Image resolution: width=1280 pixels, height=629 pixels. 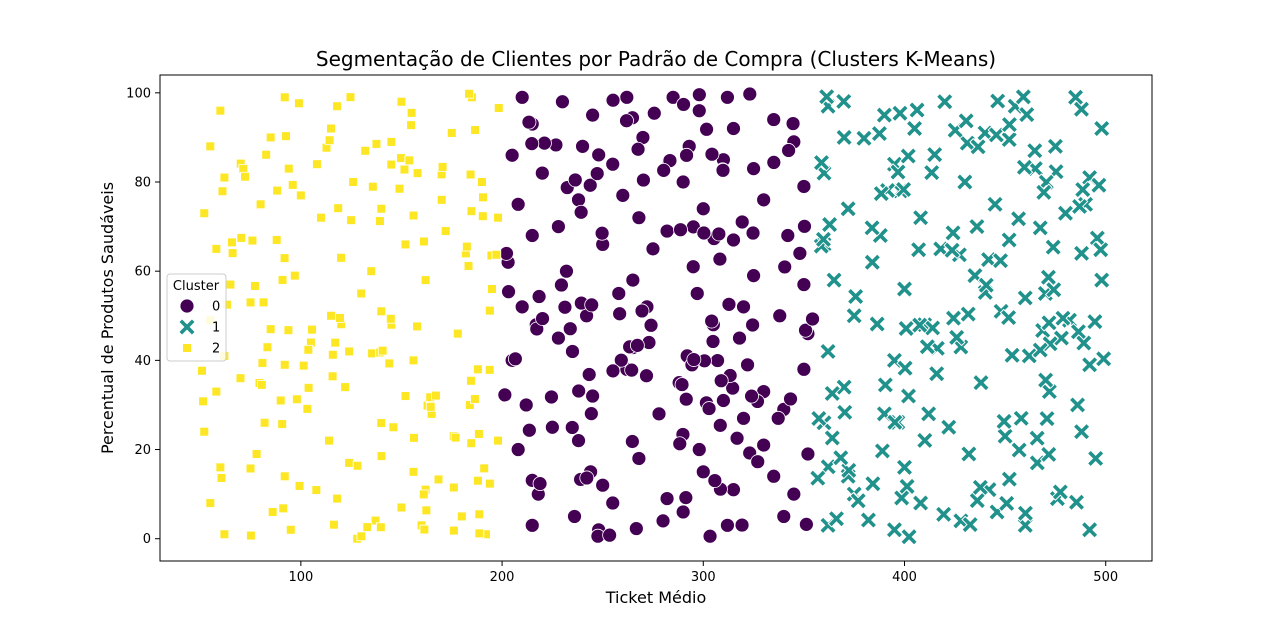 What do you see at coordinates (147, 539) in the screenshot?
I see `y-tick-label: 0` at bounding box center [147, 539].